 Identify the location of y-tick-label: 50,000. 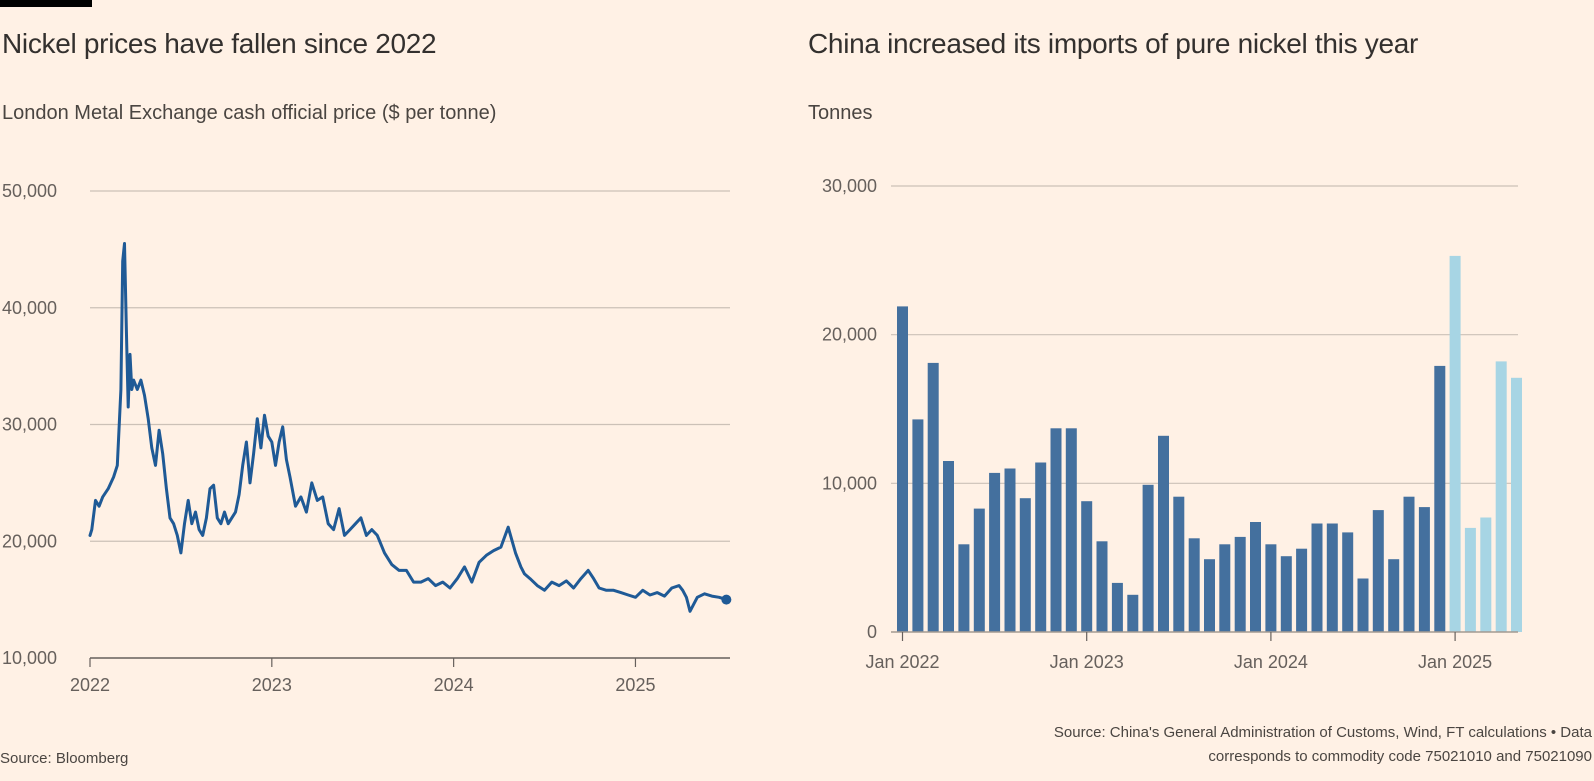
(29, 191).